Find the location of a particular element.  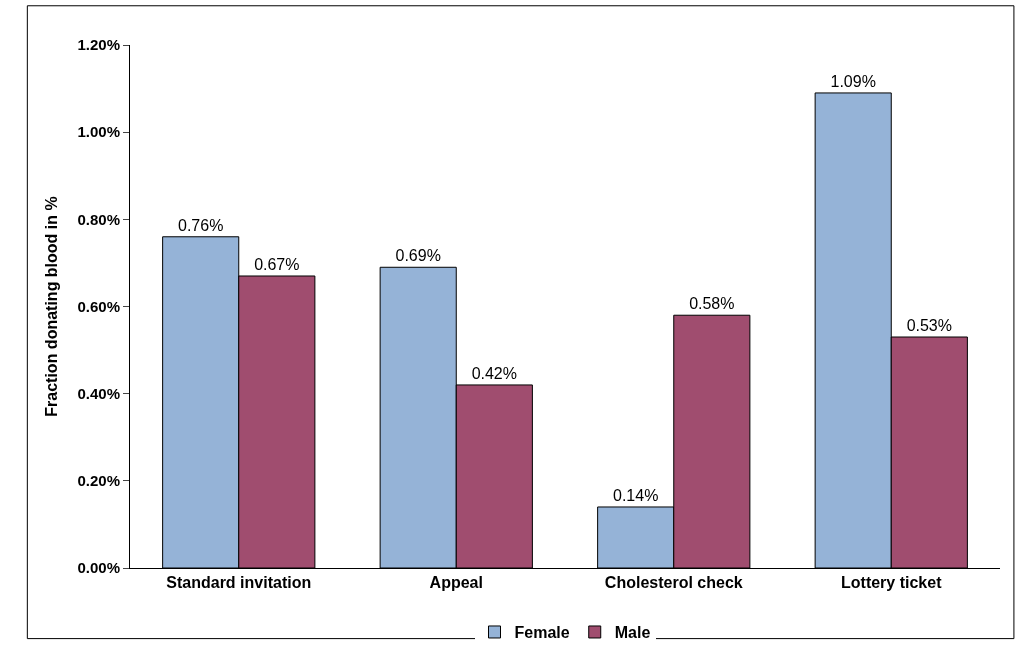

y-tick-label: 0.60% is located at coordinates (98, 306).